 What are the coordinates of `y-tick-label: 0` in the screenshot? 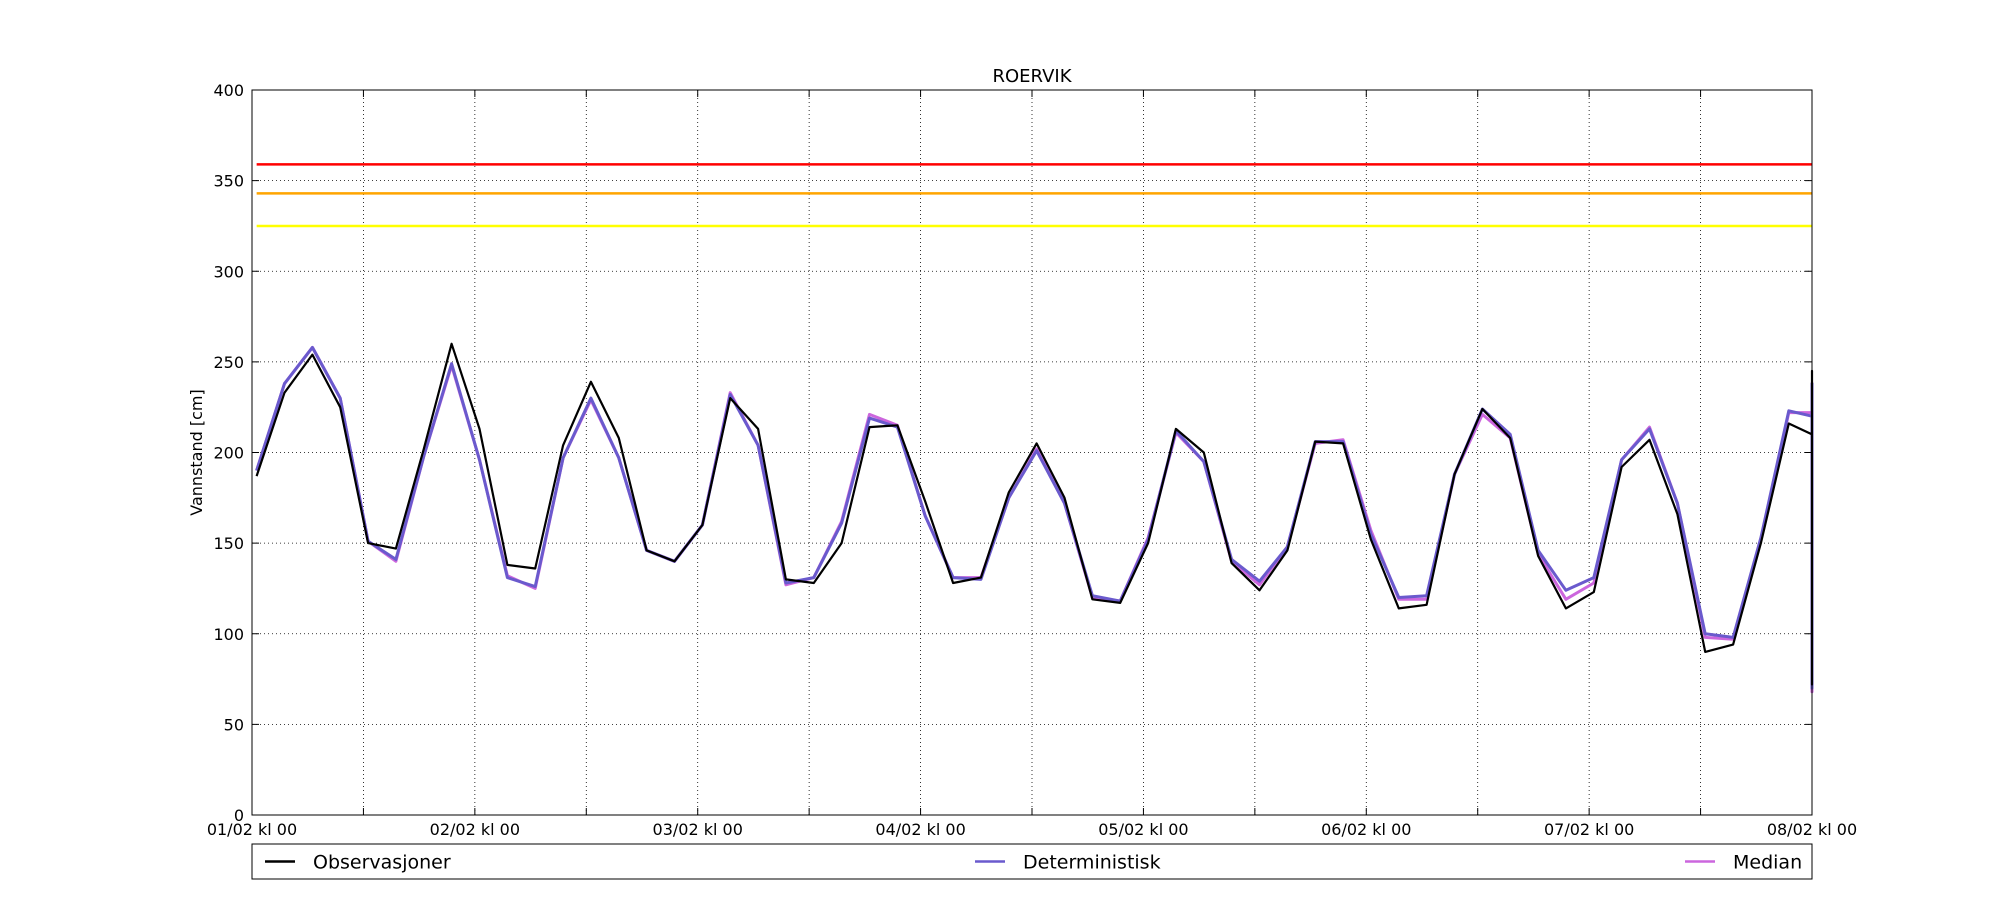 It's located at (239, 815).